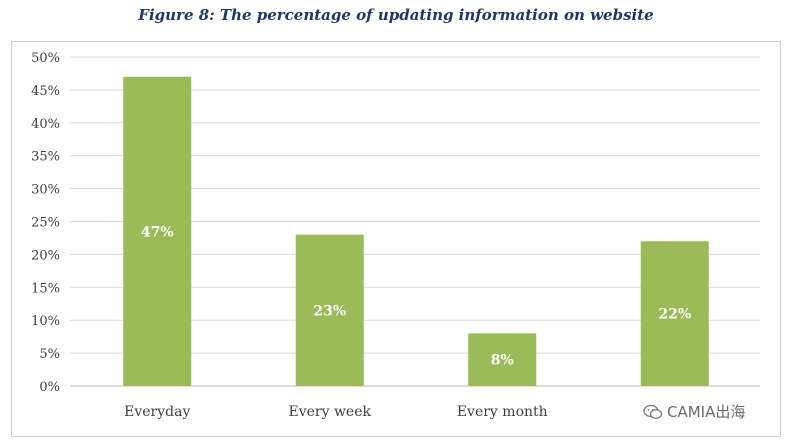 The height and width of the screenshot is (445, 792). Describe the element at coordinates (45, 321) in the screenshot. I see `y-tick-label: 10%` at that location.